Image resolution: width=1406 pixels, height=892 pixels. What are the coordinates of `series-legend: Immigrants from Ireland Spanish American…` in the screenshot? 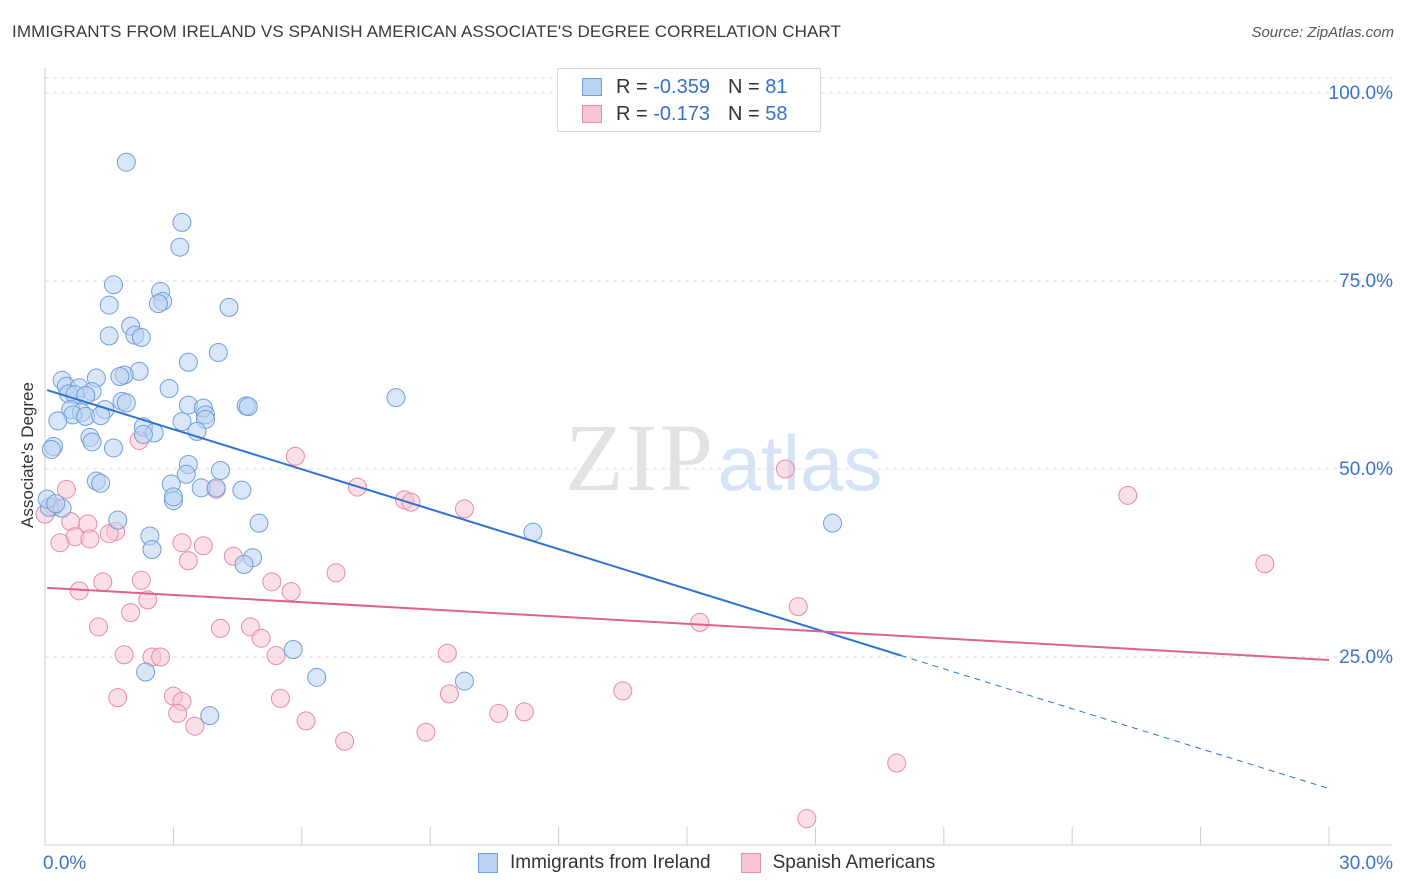 It's located at (721, 863).